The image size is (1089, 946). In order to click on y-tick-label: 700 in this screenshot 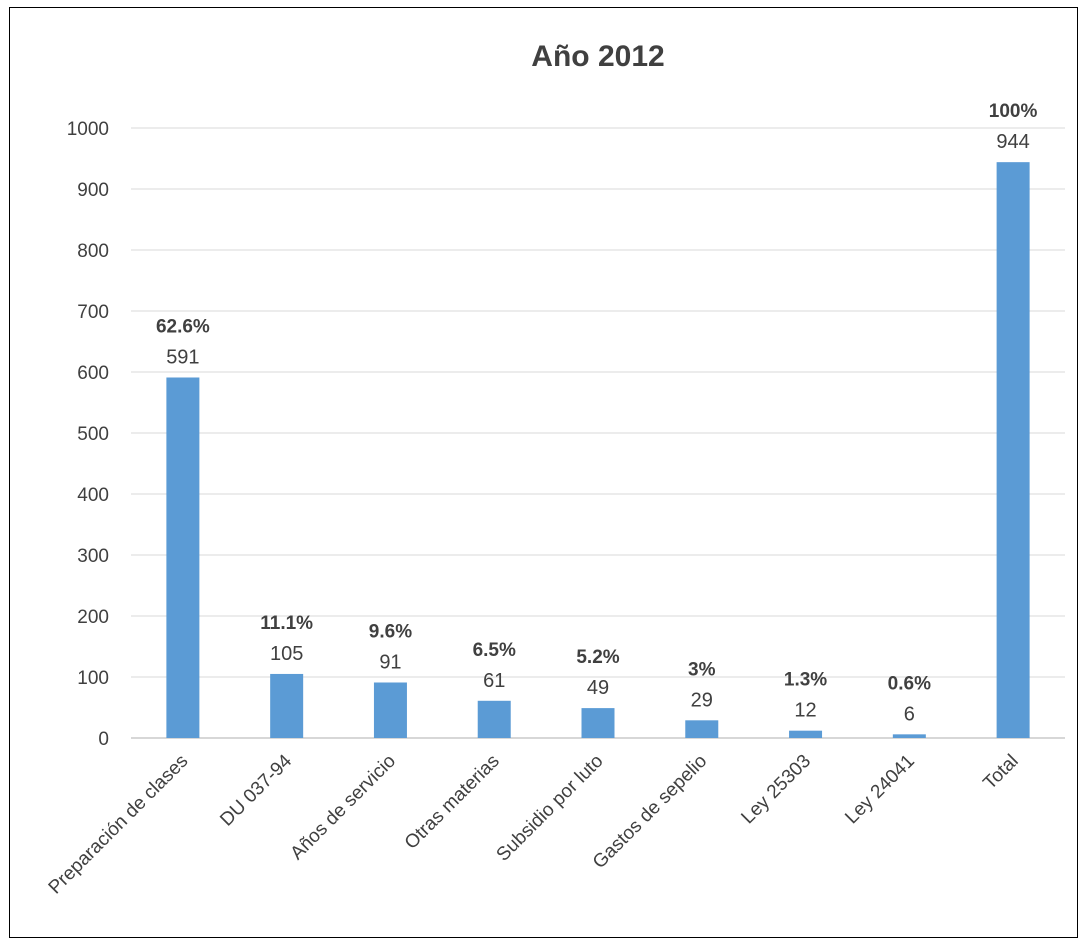, I will do `click(93, 312)`.